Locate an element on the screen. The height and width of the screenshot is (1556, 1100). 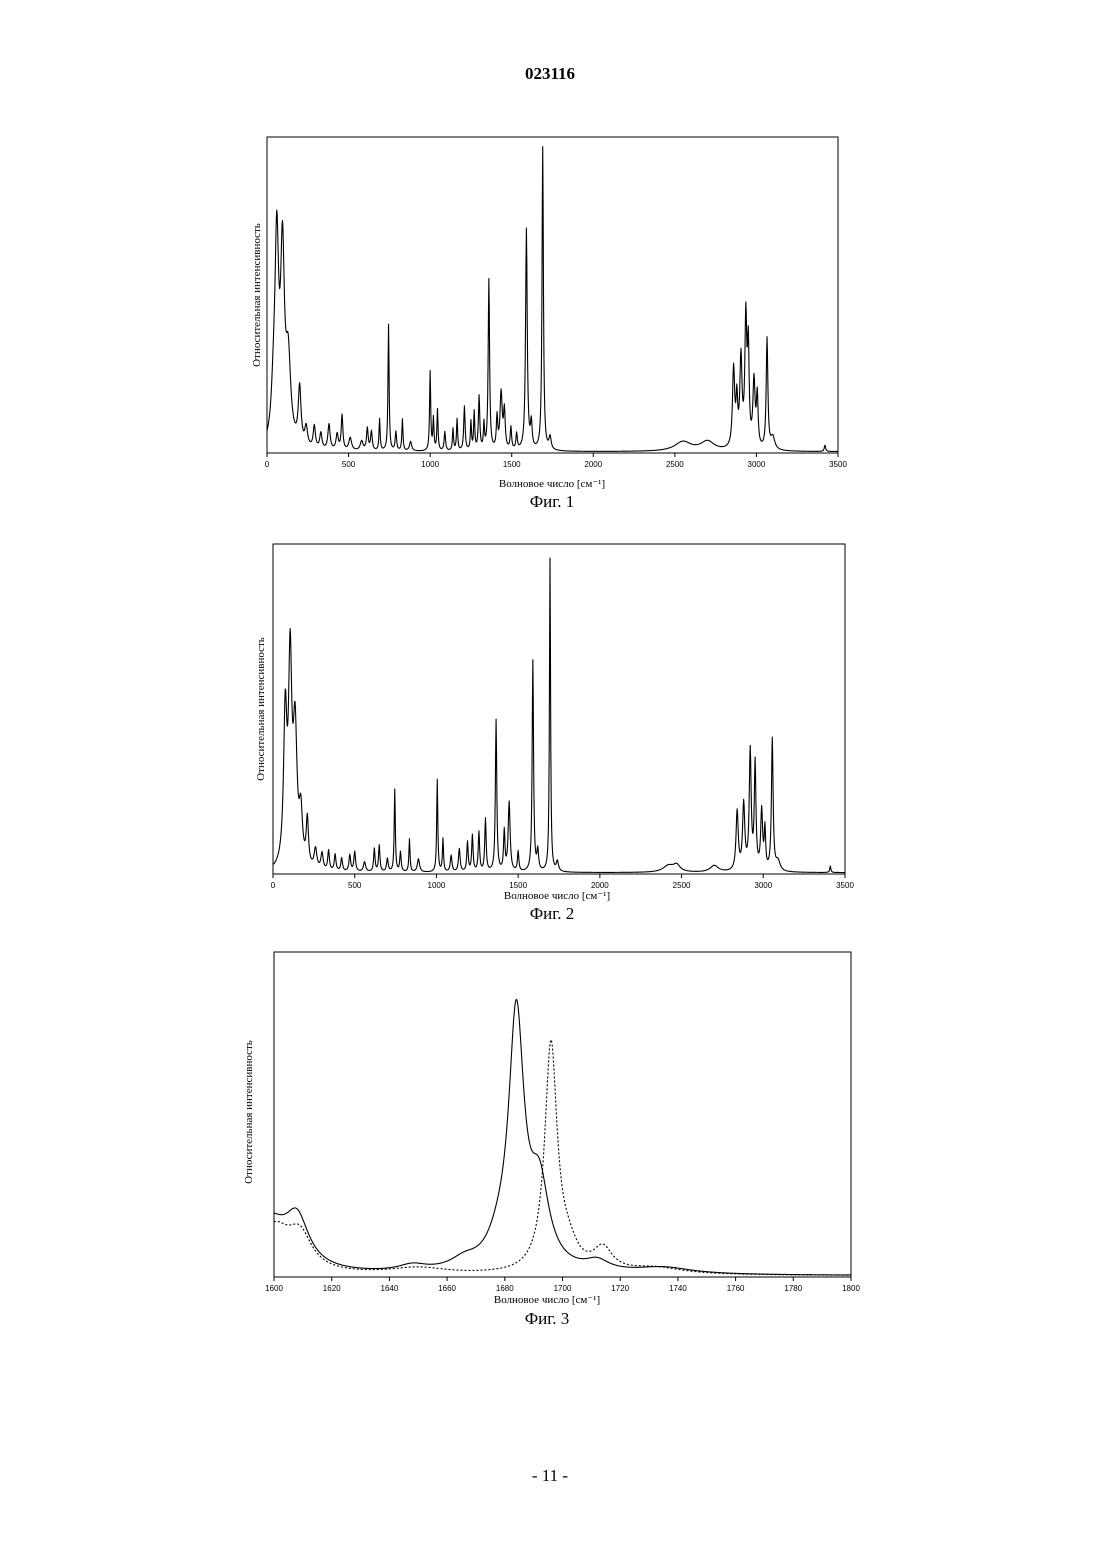
figure-2-caption: Фиг. 2 is located at coordinates (552, 913).